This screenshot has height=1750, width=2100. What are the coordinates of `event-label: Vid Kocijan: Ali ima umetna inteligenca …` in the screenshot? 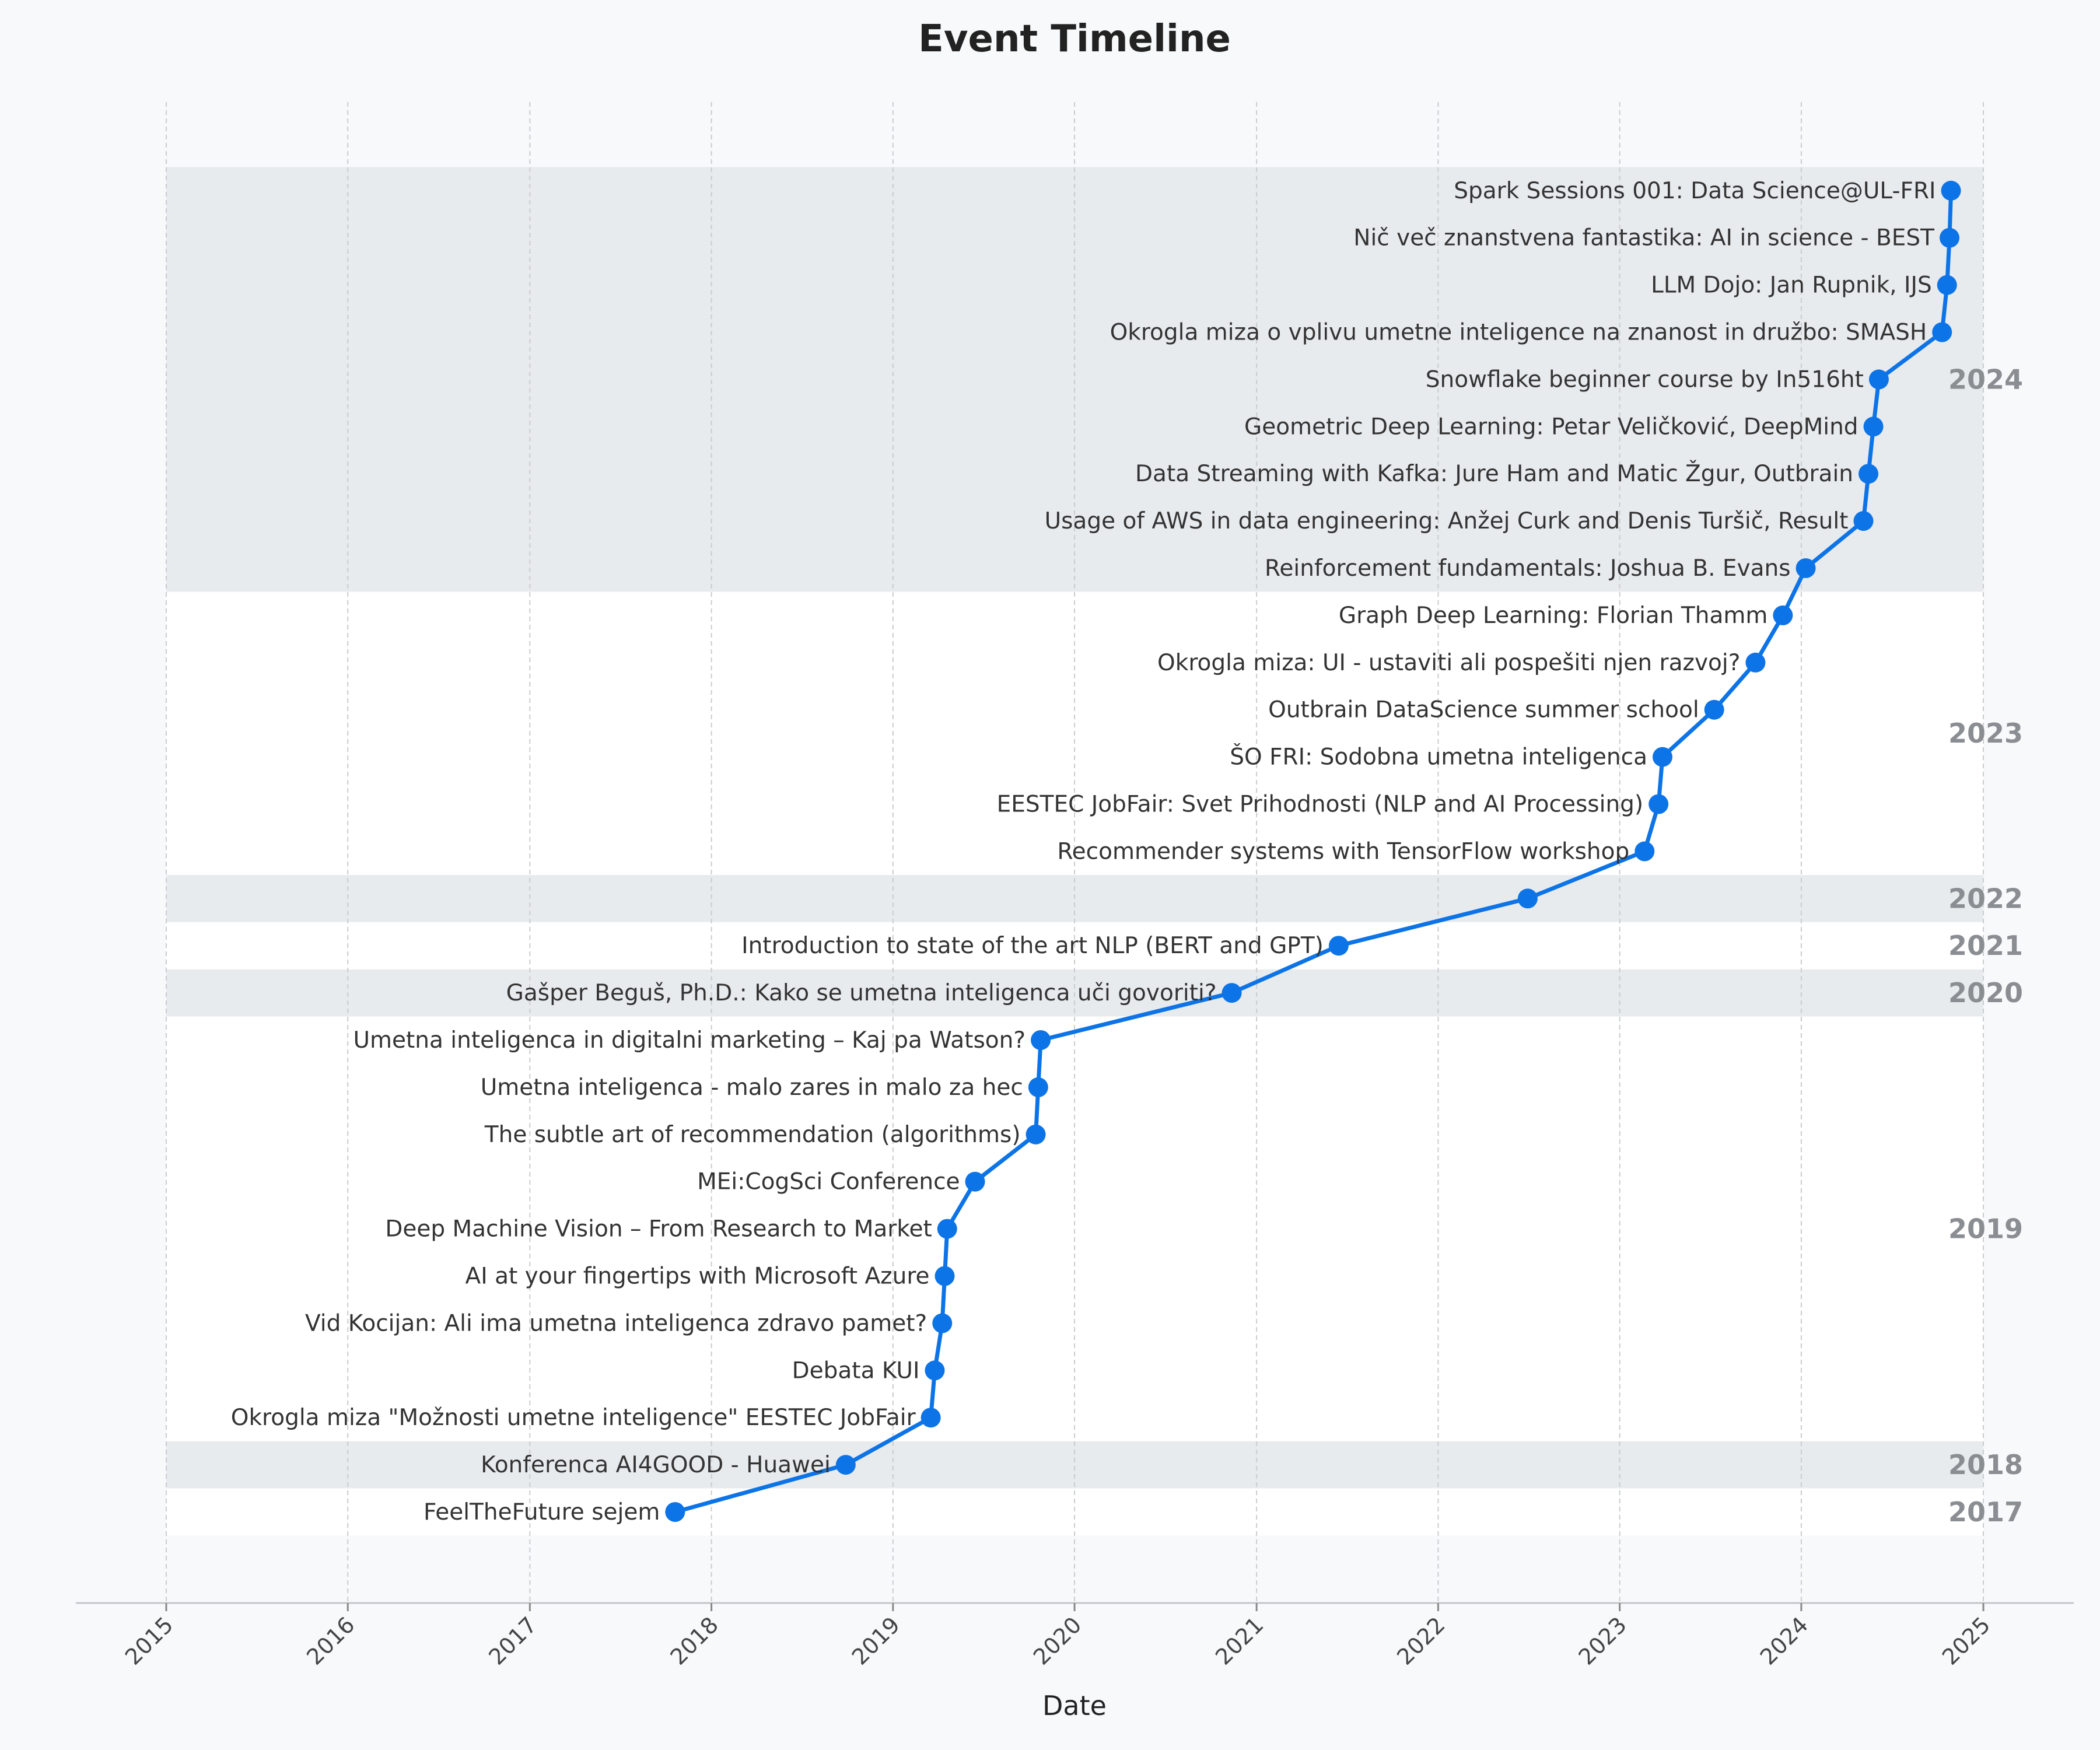 It's located at (616, 1323).